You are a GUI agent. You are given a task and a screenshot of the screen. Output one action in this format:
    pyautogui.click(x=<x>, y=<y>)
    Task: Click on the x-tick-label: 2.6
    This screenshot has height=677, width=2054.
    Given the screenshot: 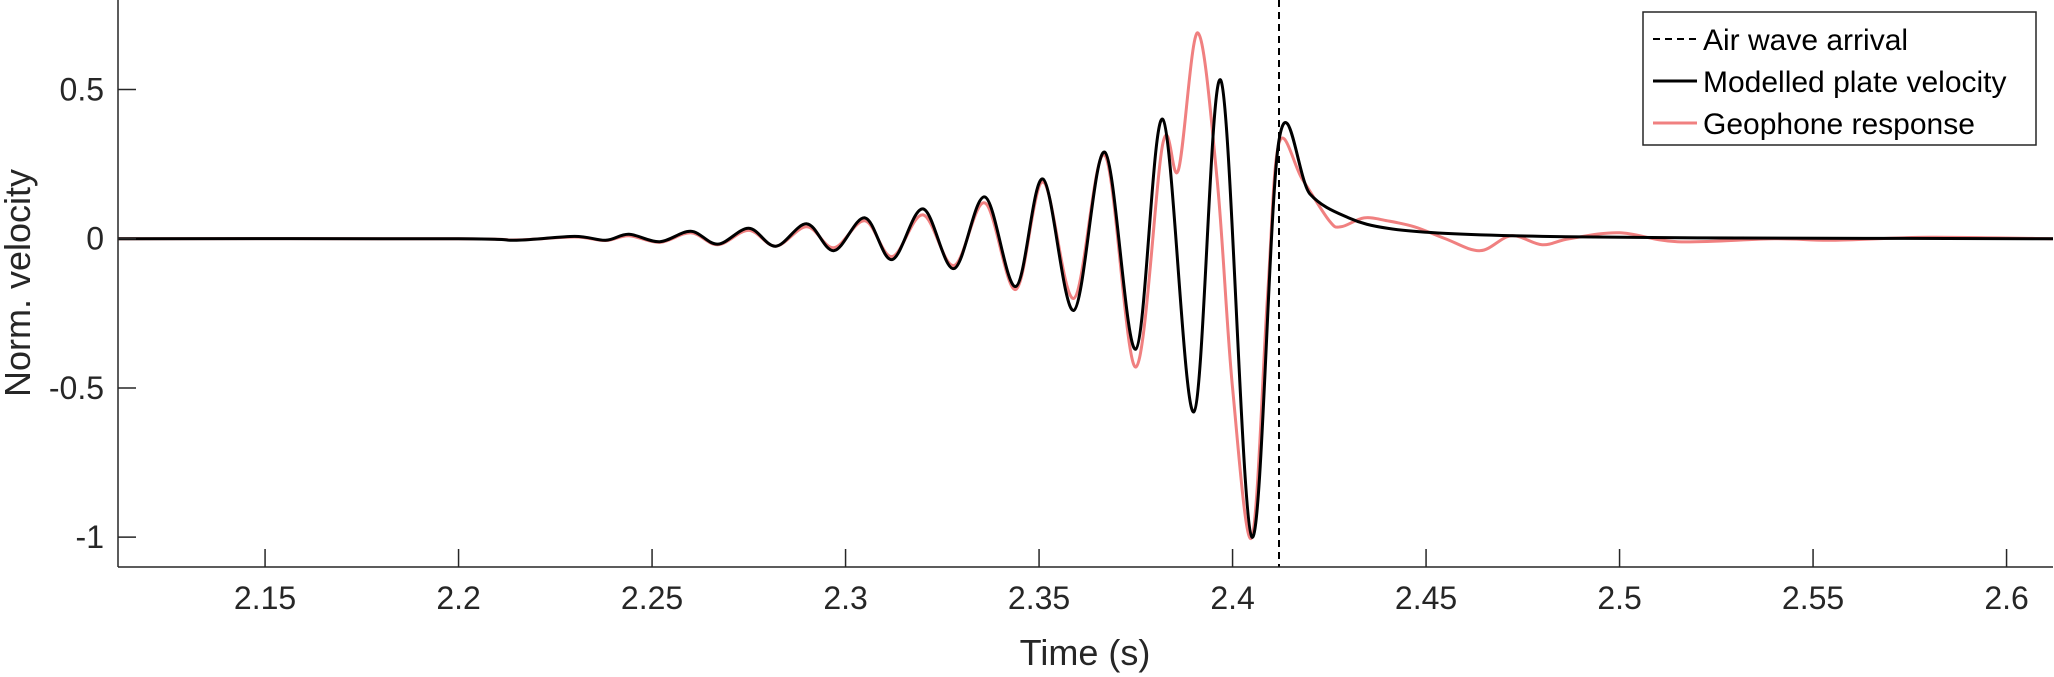 What is the action you would take?
    pyautogui.click(x=2006, y=598)
    